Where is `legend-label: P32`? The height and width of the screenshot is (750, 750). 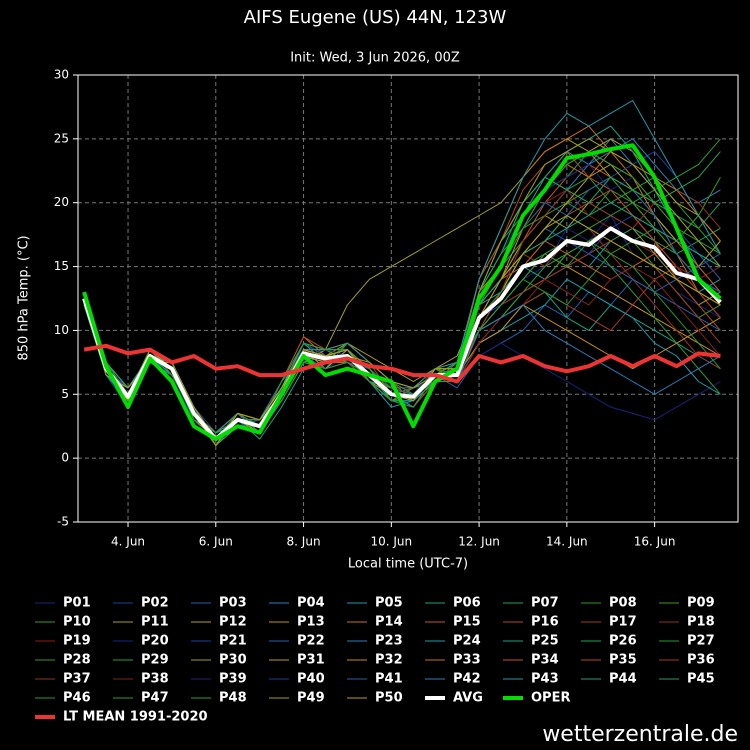 legend-label: P32 is located at coordinates (389, 660).